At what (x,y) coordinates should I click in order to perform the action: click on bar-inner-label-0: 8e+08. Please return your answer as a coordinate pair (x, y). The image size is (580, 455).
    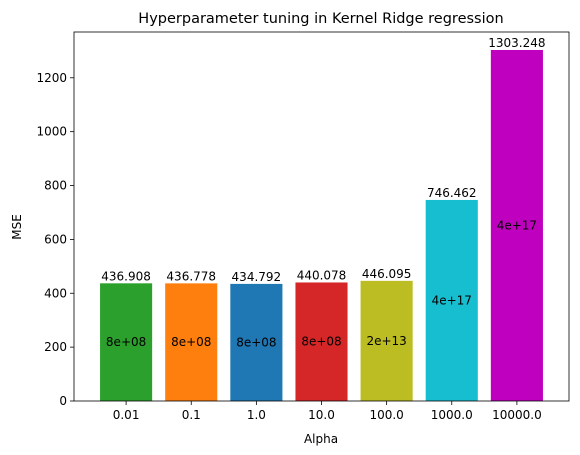
    Looking at the image, I should click on (126, 342).